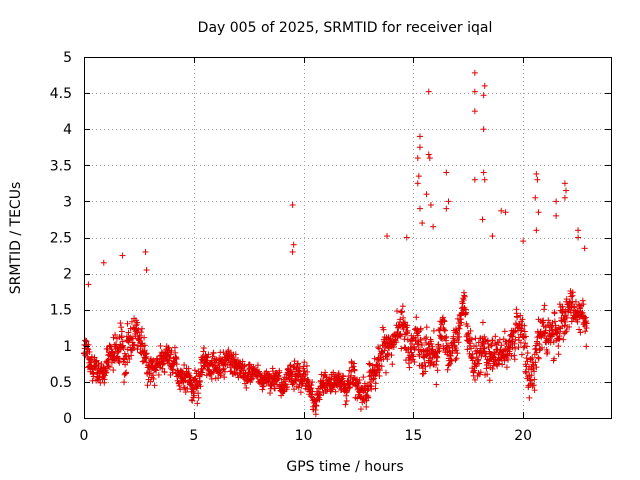 This screenshot has width=640, height=480. What do you see at coordinates (61, 239) in the screenshot?
I see `y-tick-label: 2.5` at bounding box center [61, 239].